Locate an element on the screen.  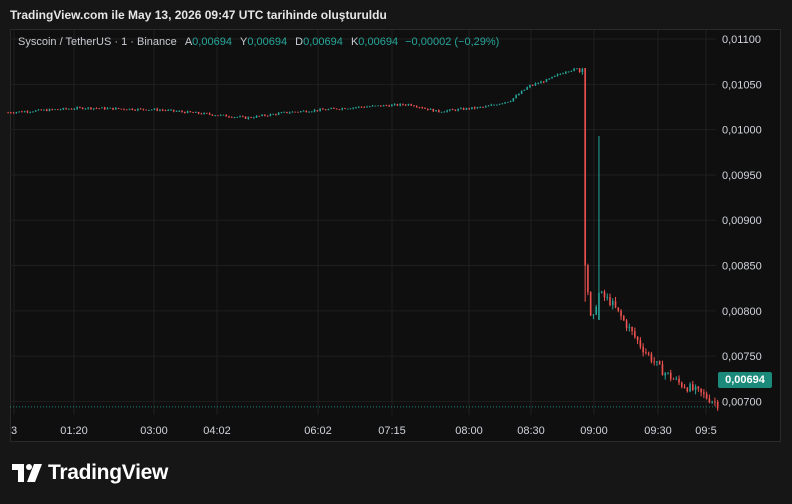
y-tick-label: 0,00800 is located at coordinates (742, 312).